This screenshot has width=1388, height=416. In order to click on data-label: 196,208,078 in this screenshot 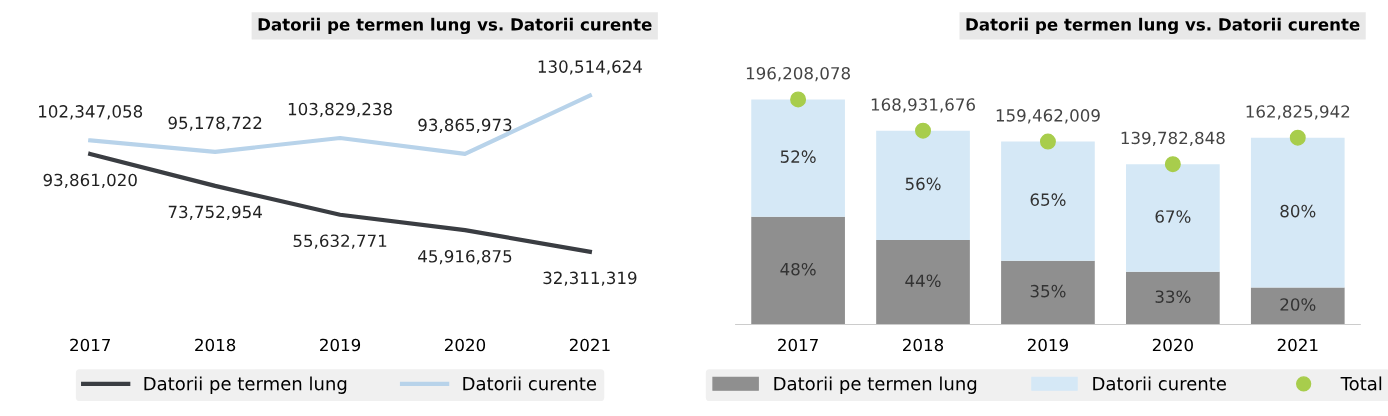, I will do `click(798, 74)`.